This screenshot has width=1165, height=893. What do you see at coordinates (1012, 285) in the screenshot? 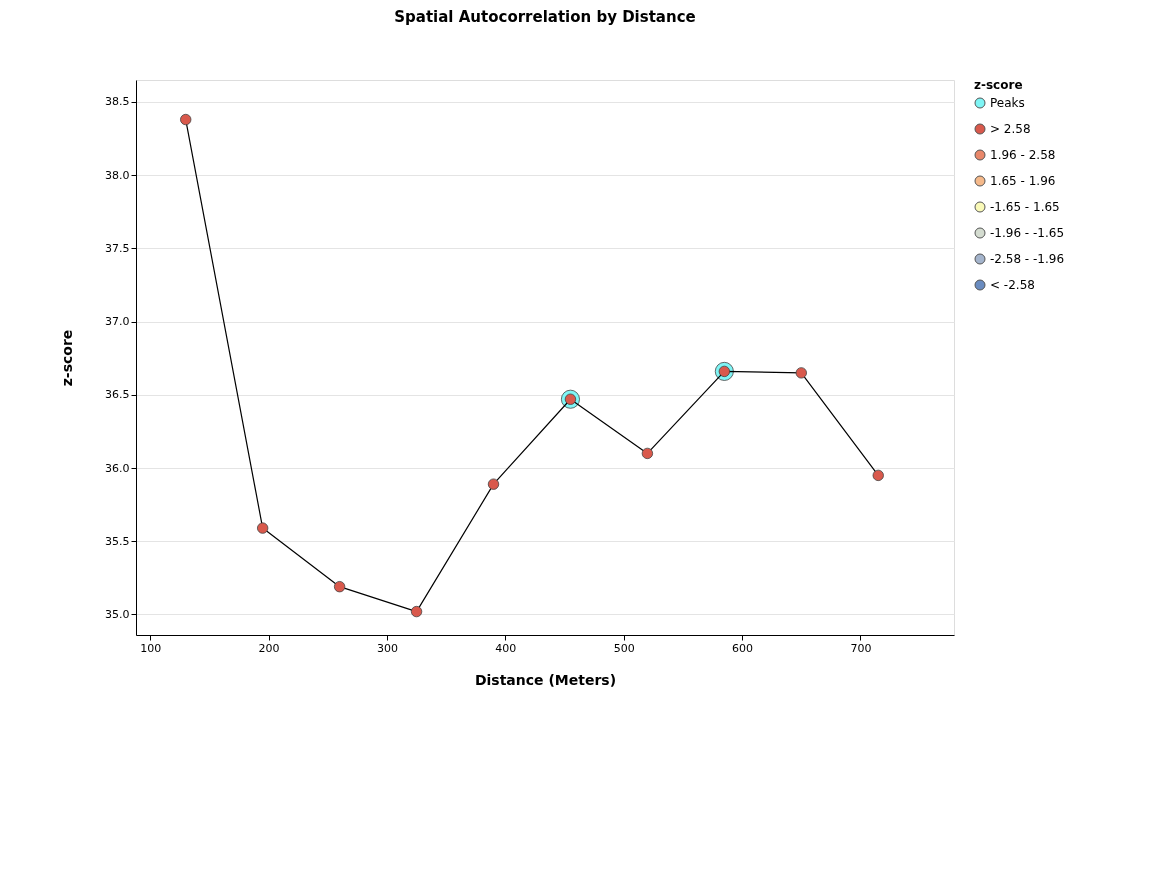
I see `legend-label: < -2.58` at bounding box center [1012, 285].